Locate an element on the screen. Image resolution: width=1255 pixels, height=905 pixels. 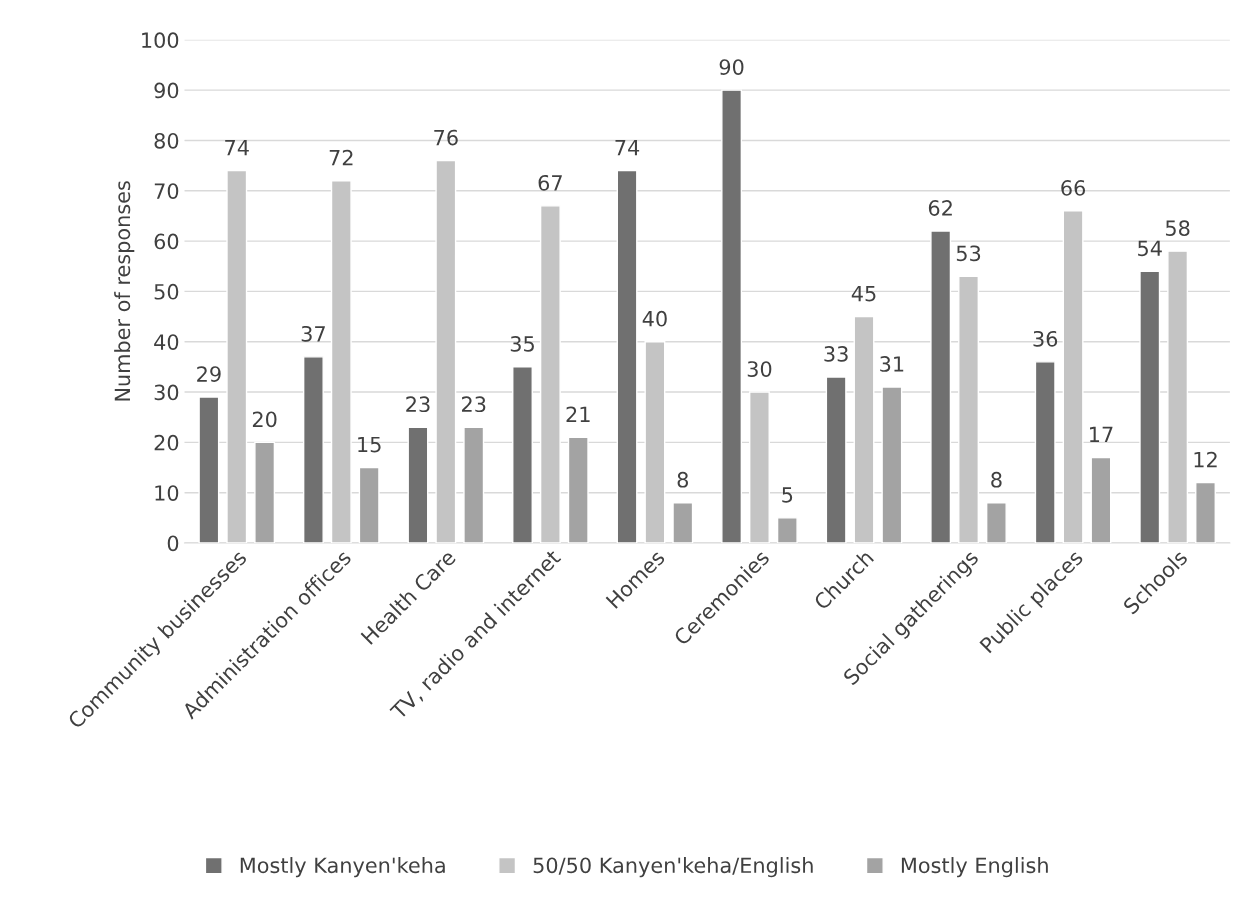
data-label: 17 is located at coordinates (1101, 434).